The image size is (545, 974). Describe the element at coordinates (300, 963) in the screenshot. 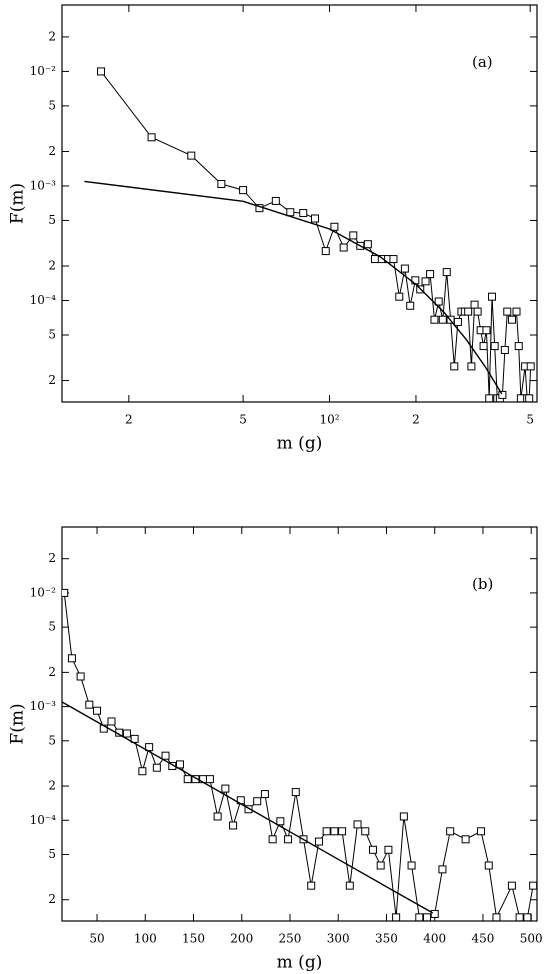

I see `x-axis-title: m (g)` at that location.